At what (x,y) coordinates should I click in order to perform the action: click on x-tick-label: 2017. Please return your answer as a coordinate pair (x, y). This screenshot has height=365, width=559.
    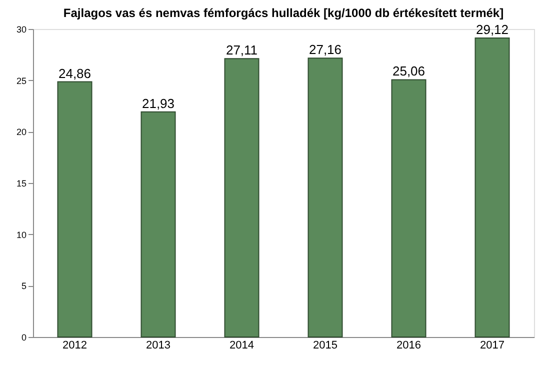
    Looking at the image, I should click on (492, 346).